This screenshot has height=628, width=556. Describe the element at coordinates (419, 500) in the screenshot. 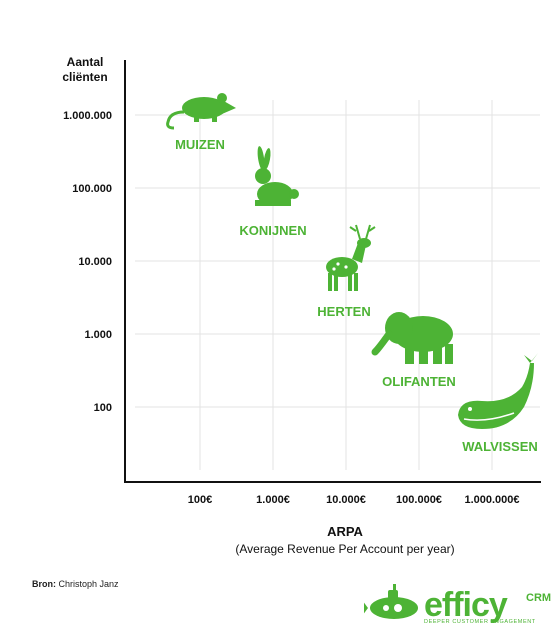

I see `x-tick-label: 100.000€` at that location.